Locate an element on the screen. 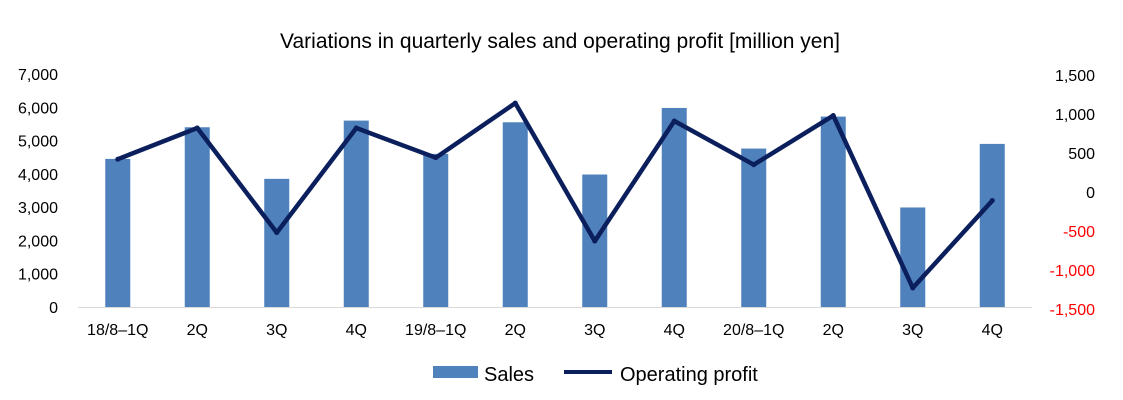 This screenshot has height=400, width=1123. legend-label-sales: Sales is located at coordinates (509, 375).